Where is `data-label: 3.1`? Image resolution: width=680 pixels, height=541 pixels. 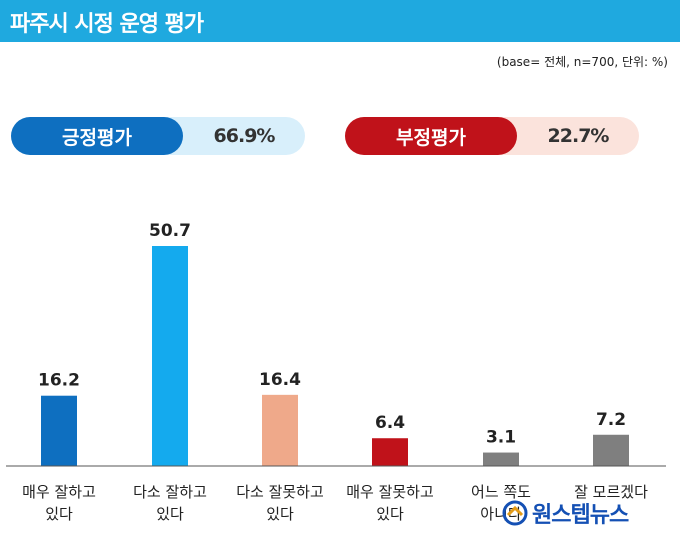 data-label: 3.1 is located at coordinates (501, 438).